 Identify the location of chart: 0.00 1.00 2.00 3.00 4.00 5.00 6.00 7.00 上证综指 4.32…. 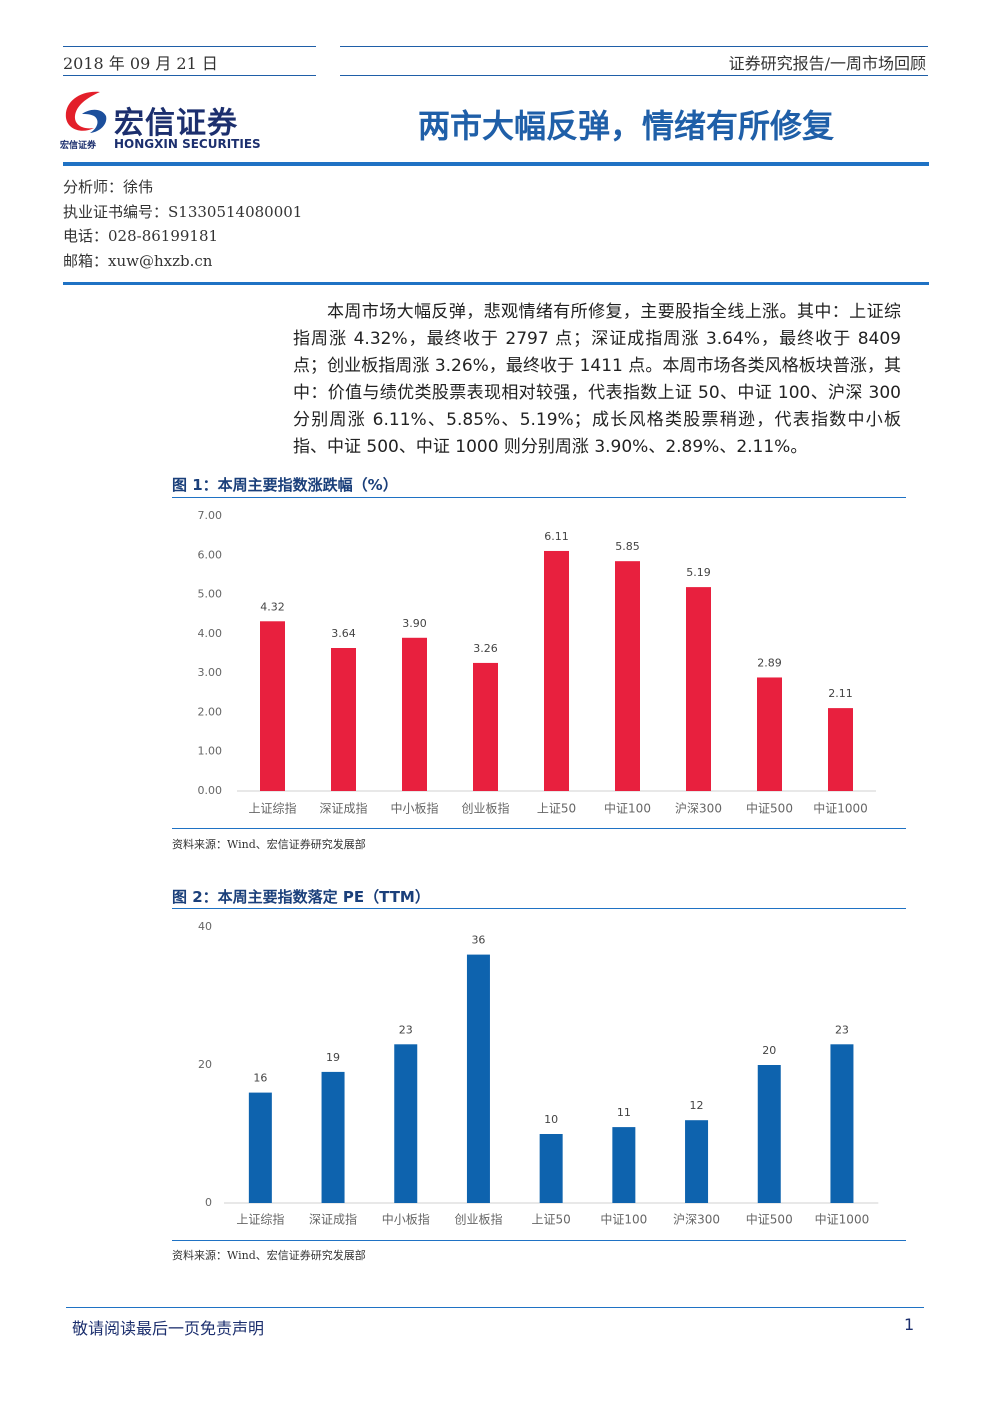
(537, 662).